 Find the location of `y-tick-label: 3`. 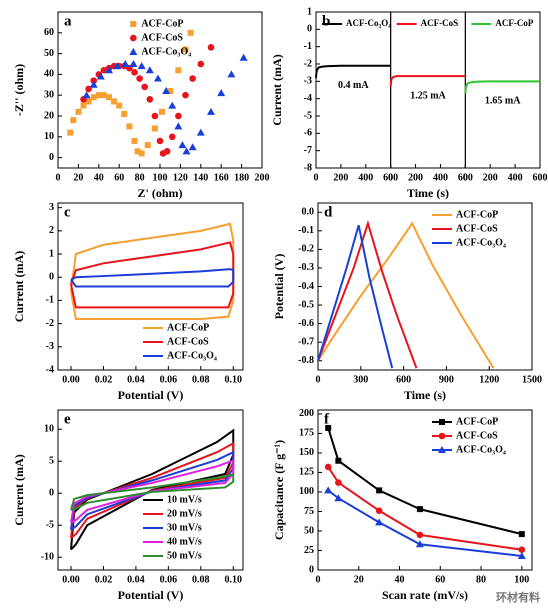

y-tick-label: 3 is located at coordinates (51, 207).